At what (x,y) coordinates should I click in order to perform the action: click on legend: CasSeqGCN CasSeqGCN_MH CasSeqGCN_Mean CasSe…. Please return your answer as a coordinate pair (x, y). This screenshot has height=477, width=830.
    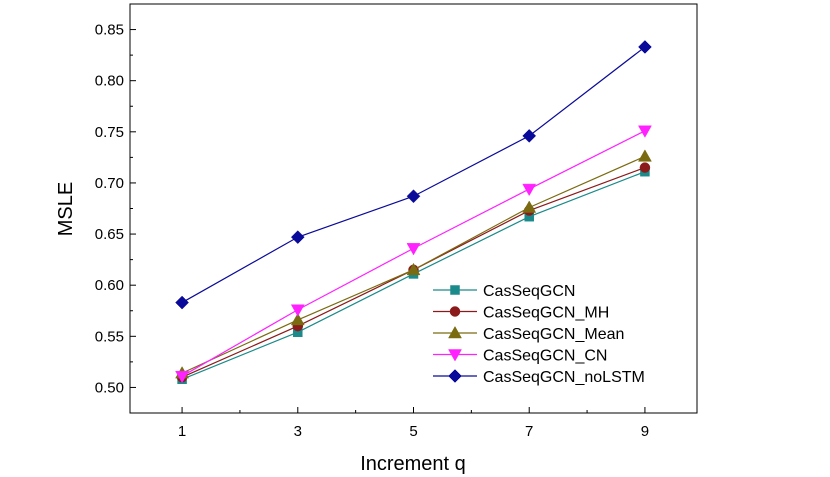
    Looking at the image, I should click on (539, 334).